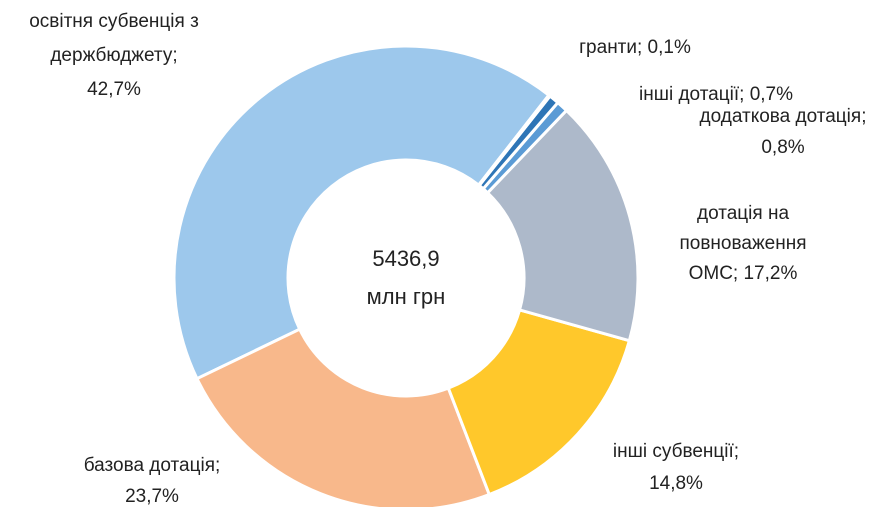 The height and width of the screenshot is (507, 888). What do you see at coordinates (783, 116) in the screenshot?
I see `data-label: додаткова дотація;` at bounding box center [783, 116].